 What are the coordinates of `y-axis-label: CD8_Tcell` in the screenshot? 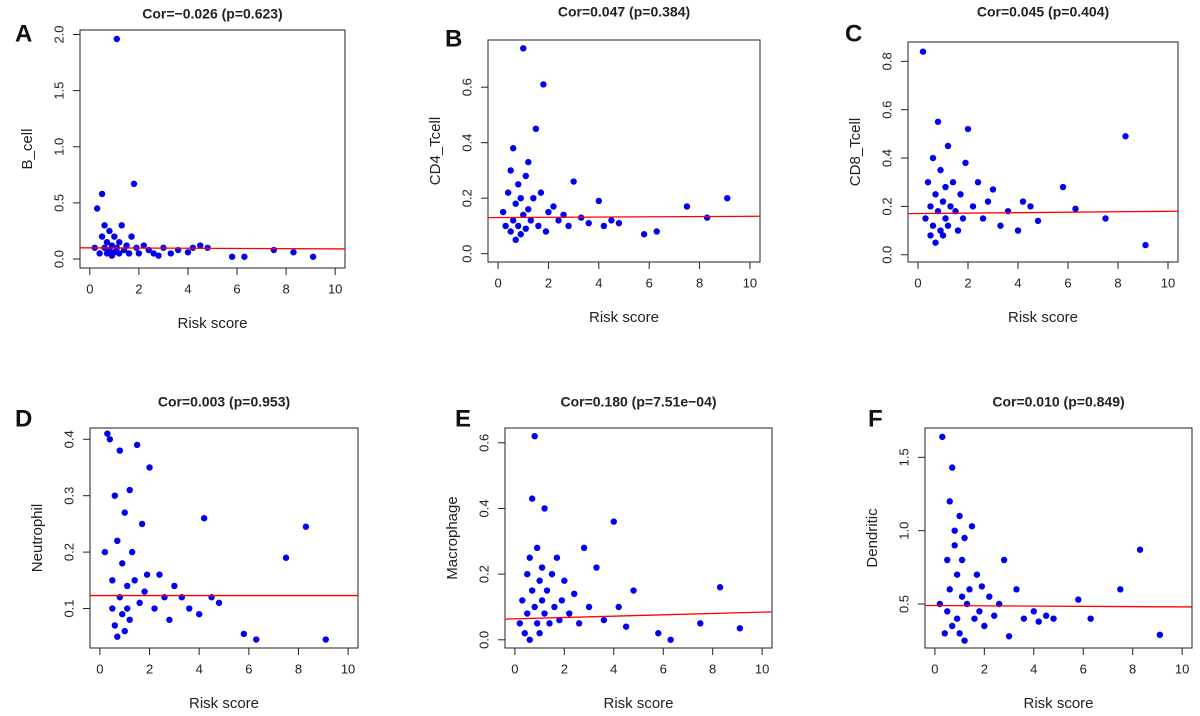 It's located at (855, 152).